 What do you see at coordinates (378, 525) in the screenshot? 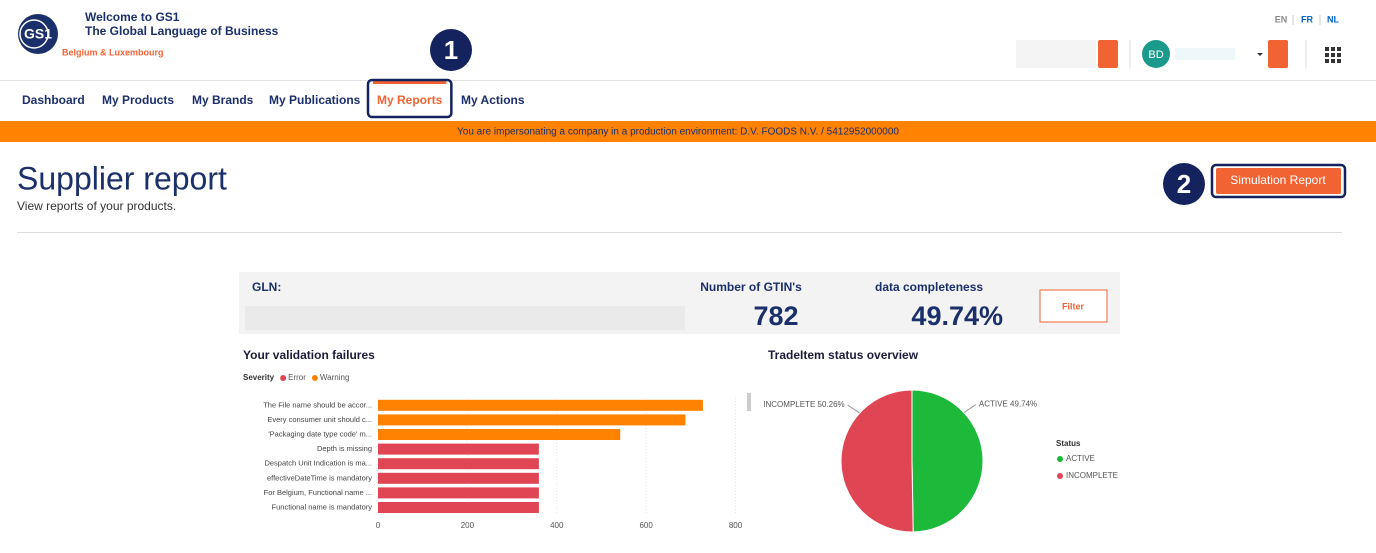
I see `x-tick-label: 0` at bounding box center [378, 525].